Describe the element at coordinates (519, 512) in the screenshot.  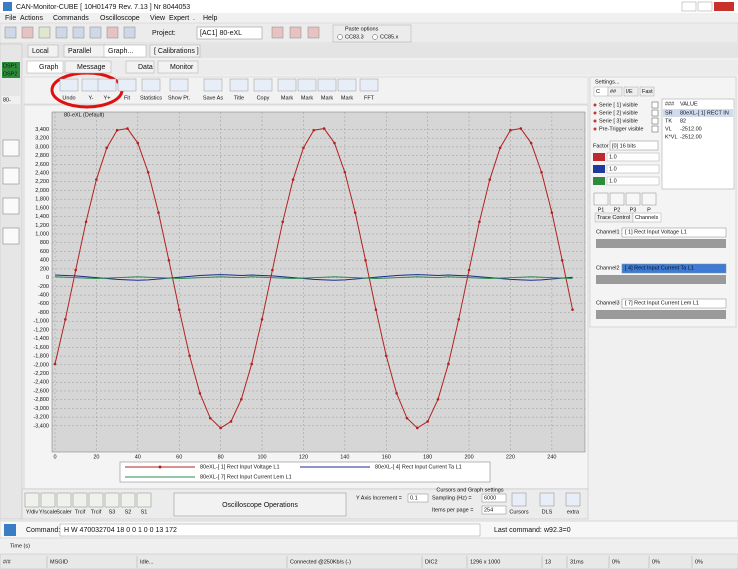
I see `bottom-icon-label: Cursors` at that location.